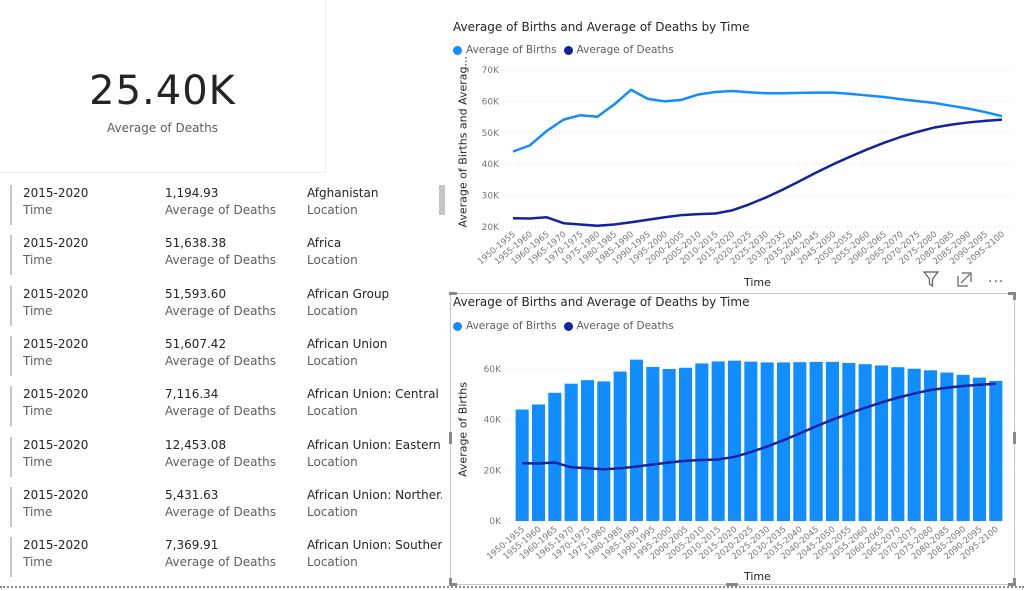  Describe the element at coordinates (767, 248) in the screenshot. I see `x-tick-label: 2030-2035` at that location.